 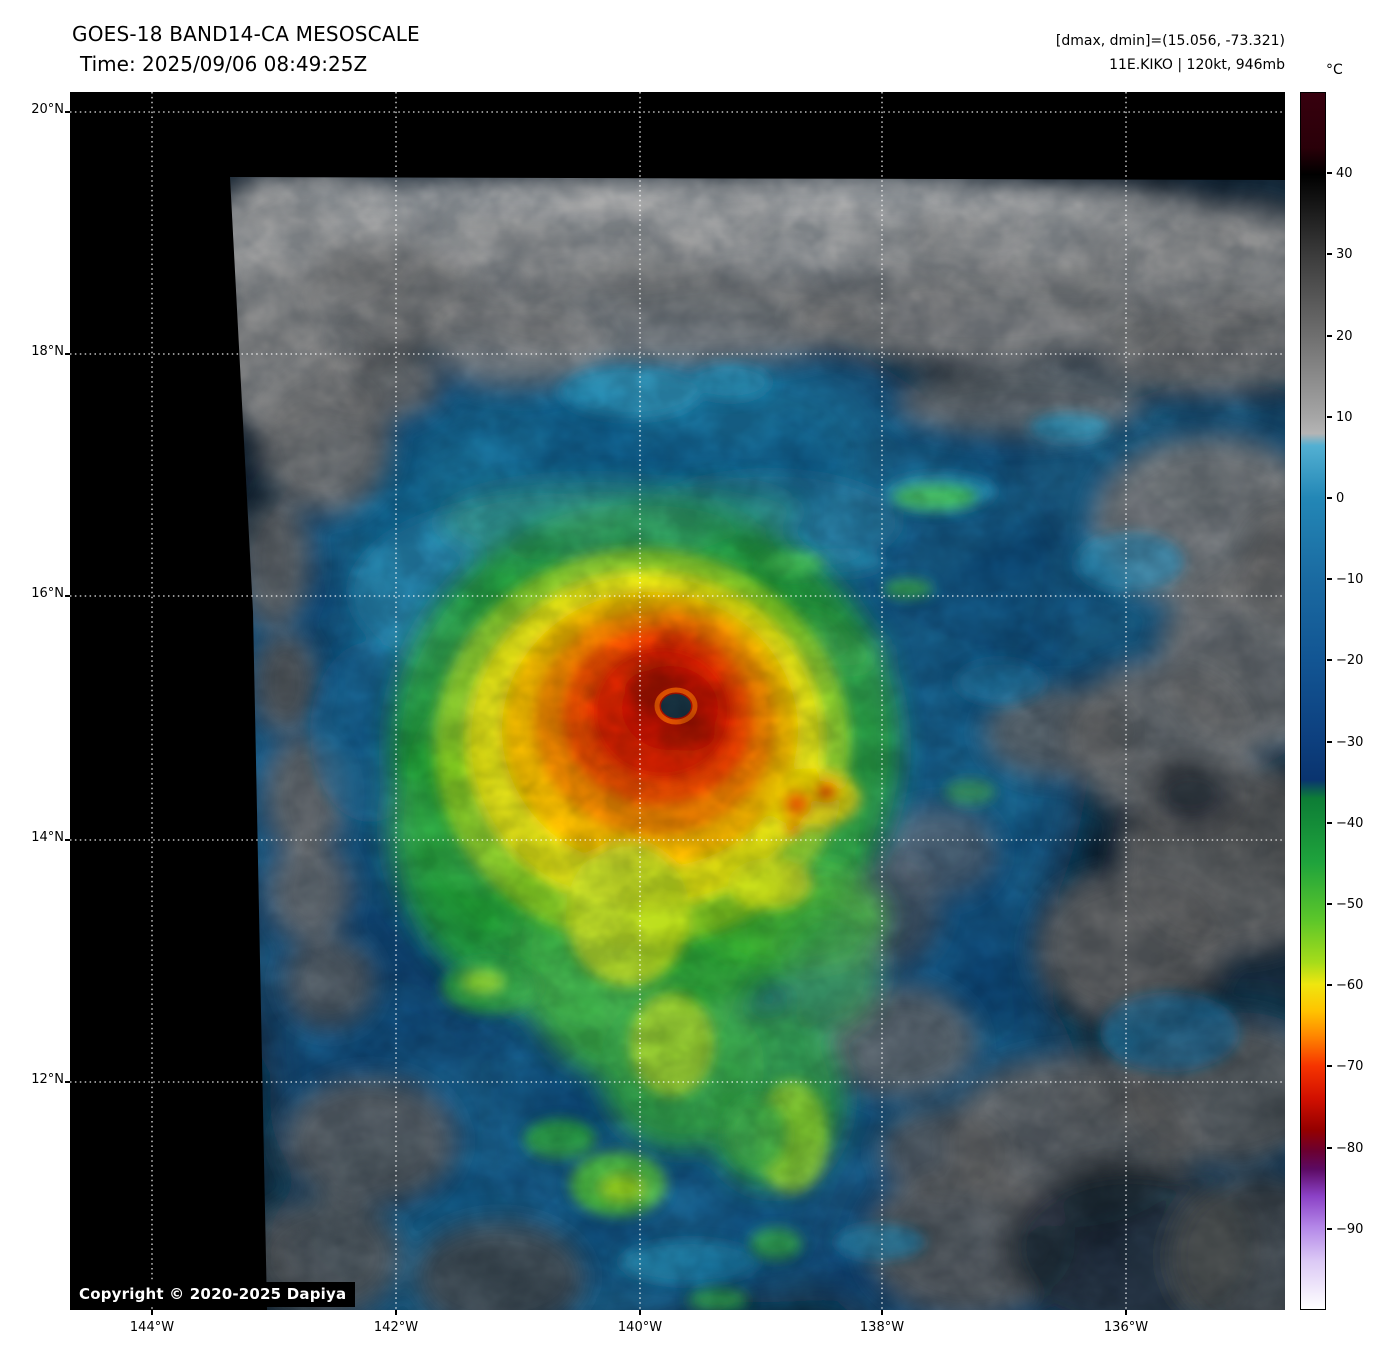 What do you see at coordinates (1170, 41) in the screenshot?
I see `dmax-dmin-readout: [dmax, dmin]=(15.056, -73.321)` at bounding box center [1170, 41].